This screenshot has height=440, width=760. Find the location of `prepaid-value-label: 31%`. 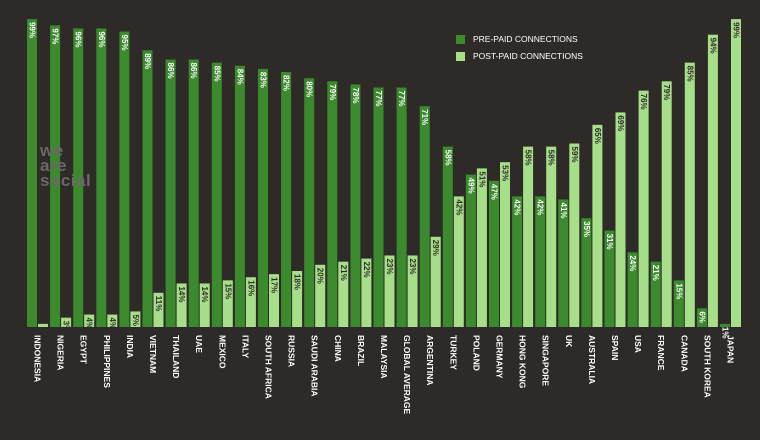

prepaid-value-label: 31% is located at coordinates (609, 242).